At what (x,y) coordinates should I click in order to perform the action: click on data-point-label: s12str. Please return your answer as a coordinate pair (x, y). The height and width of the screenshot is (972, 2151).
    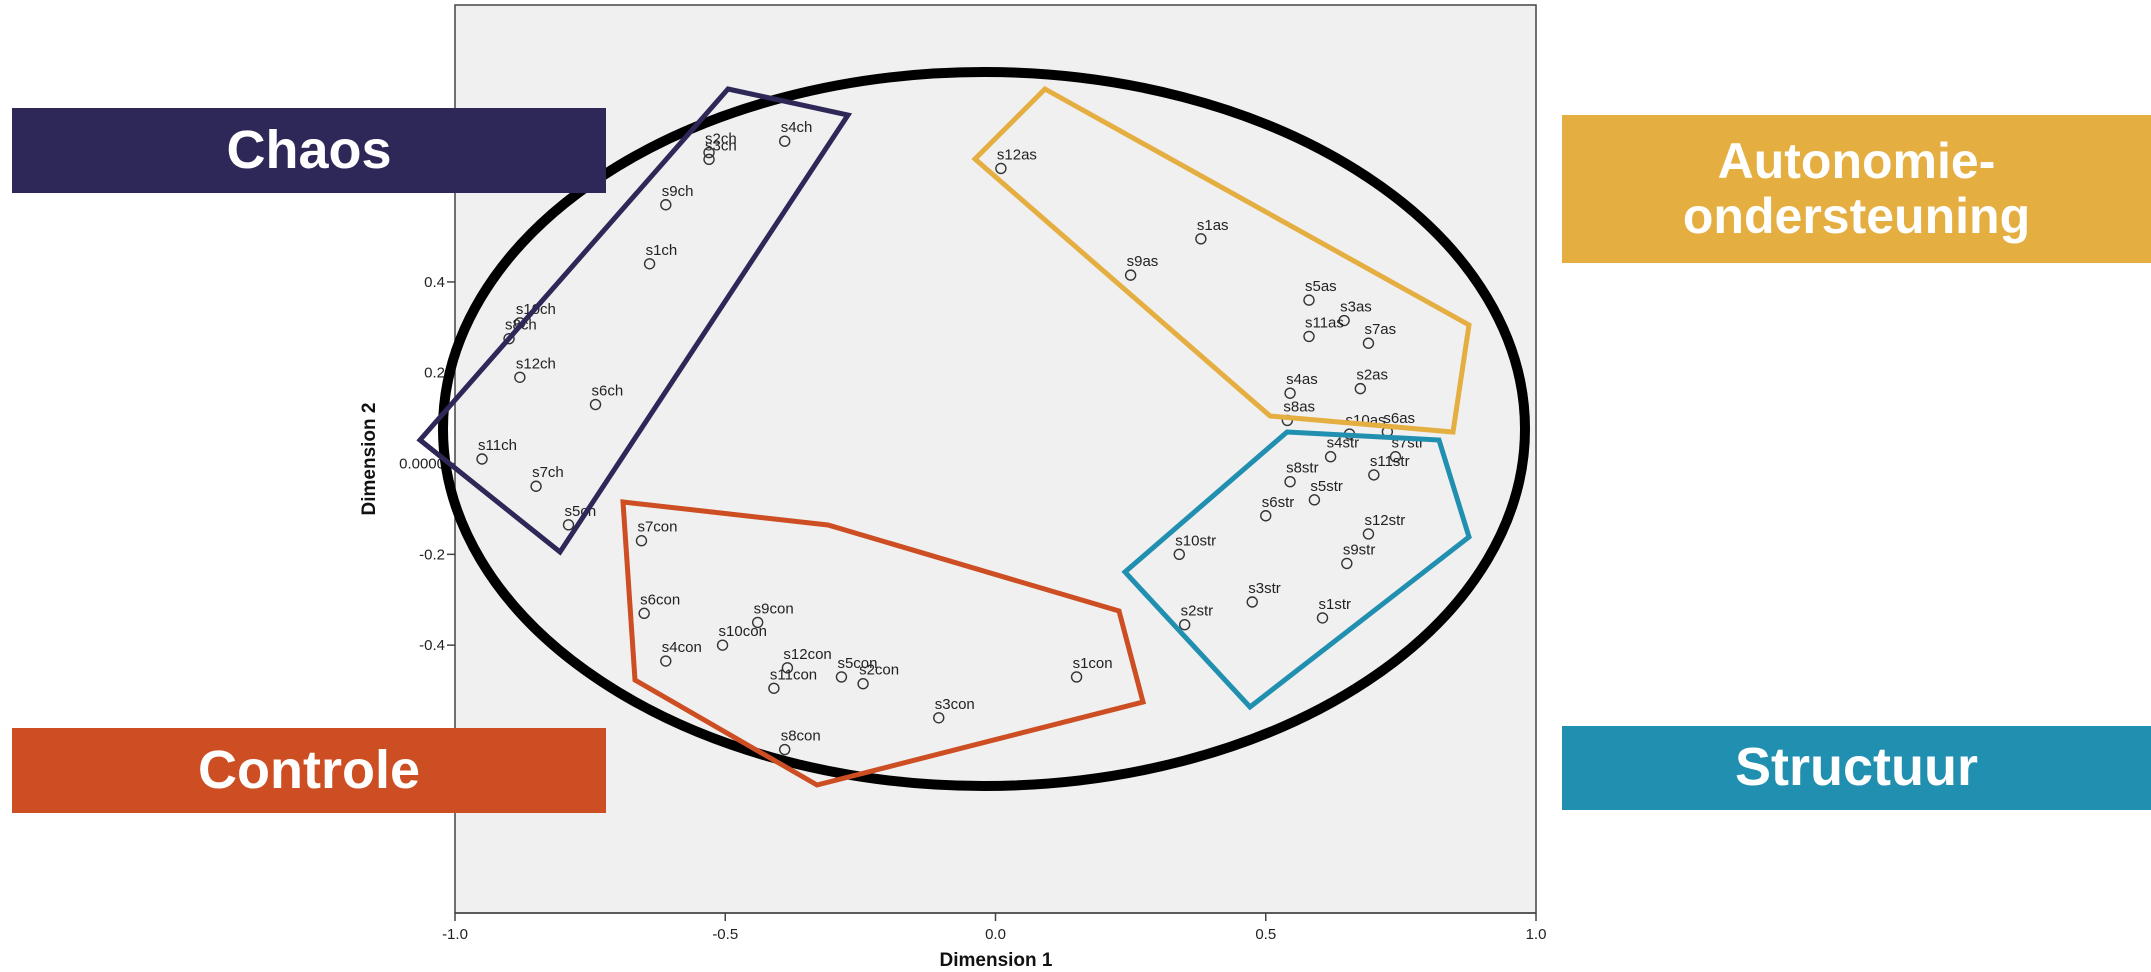
    Looking at the image, I should click on (1384, 520).